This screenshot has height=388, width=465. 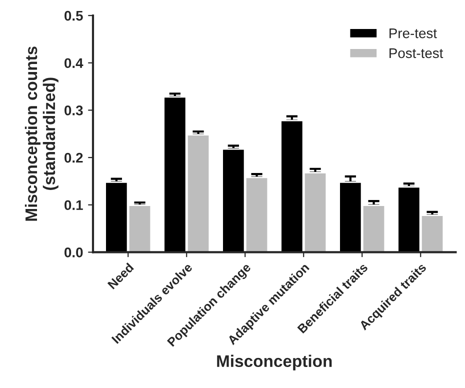 What do you see at coordinates (73, 157) in the screenshot?
I see `y-tick-label: 0.2` at bounding box center [73, 157].